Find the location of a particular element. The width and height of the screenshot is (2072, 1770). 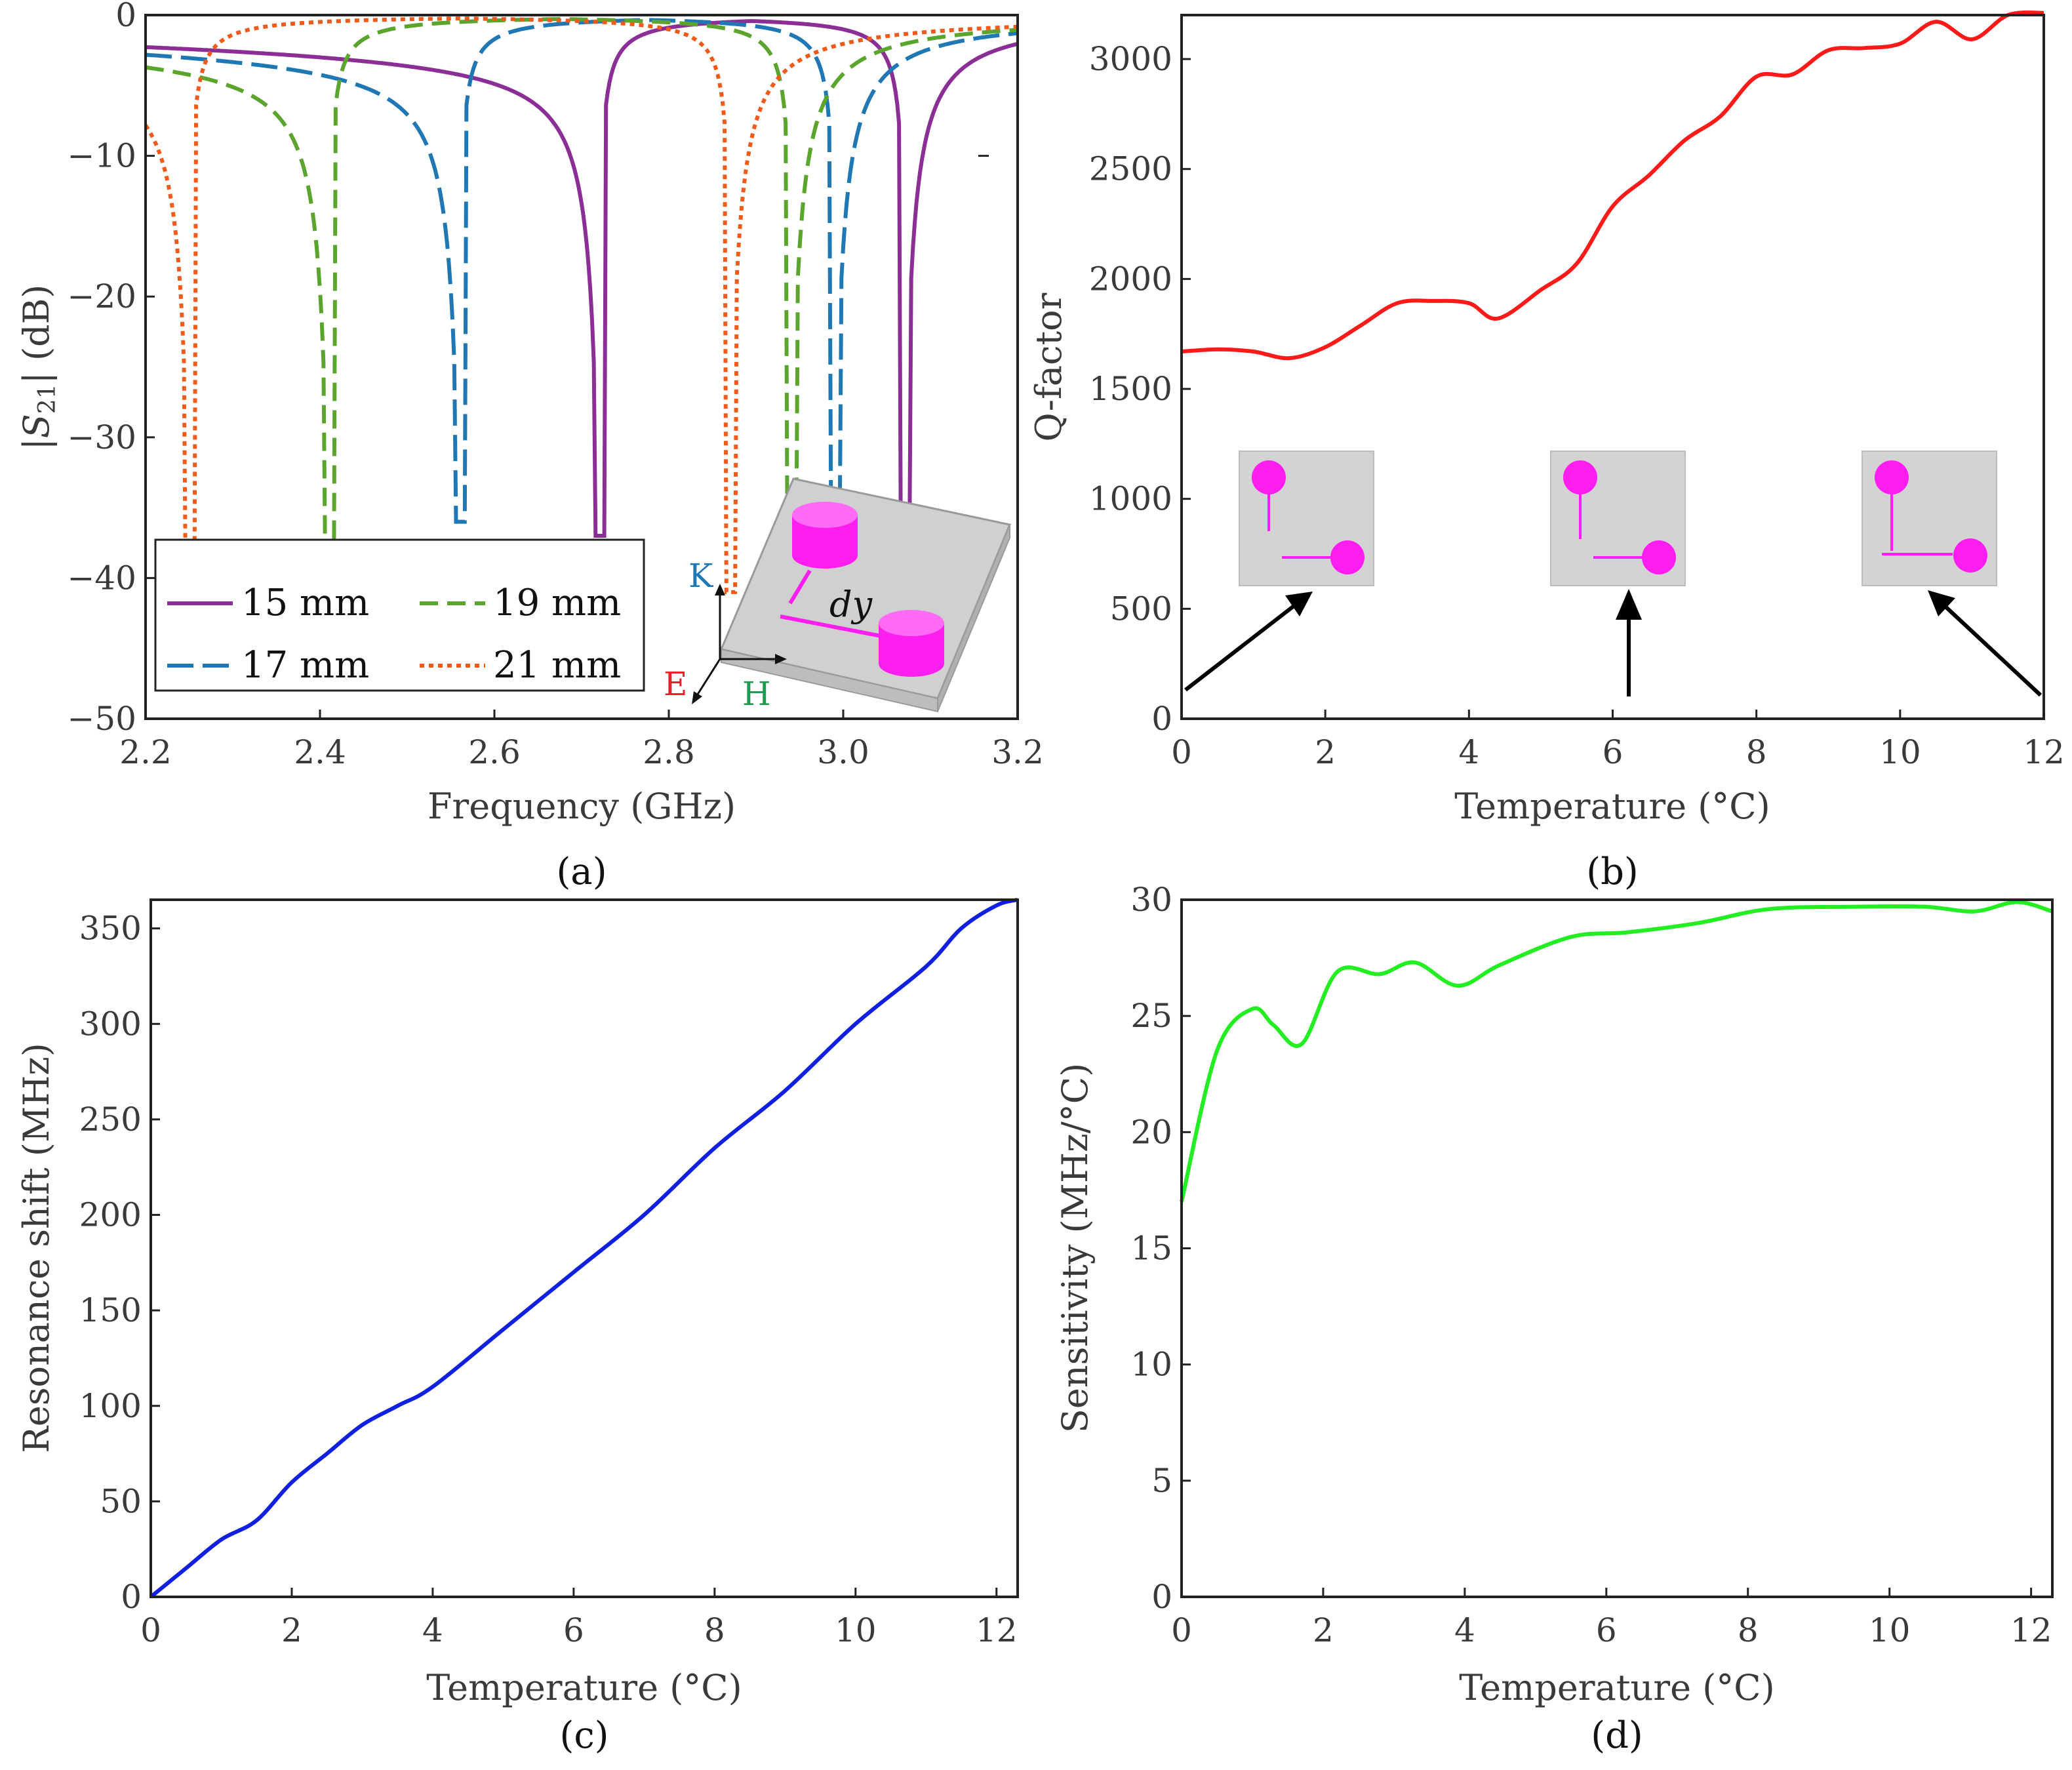

b-ytick-label: 2500 is located at coordinates (1131, 169).